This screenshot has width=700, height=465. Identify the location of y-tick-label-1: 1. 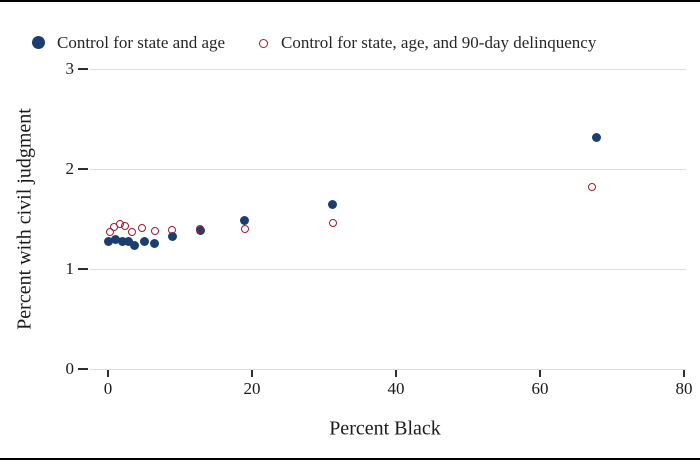
(70, 268).